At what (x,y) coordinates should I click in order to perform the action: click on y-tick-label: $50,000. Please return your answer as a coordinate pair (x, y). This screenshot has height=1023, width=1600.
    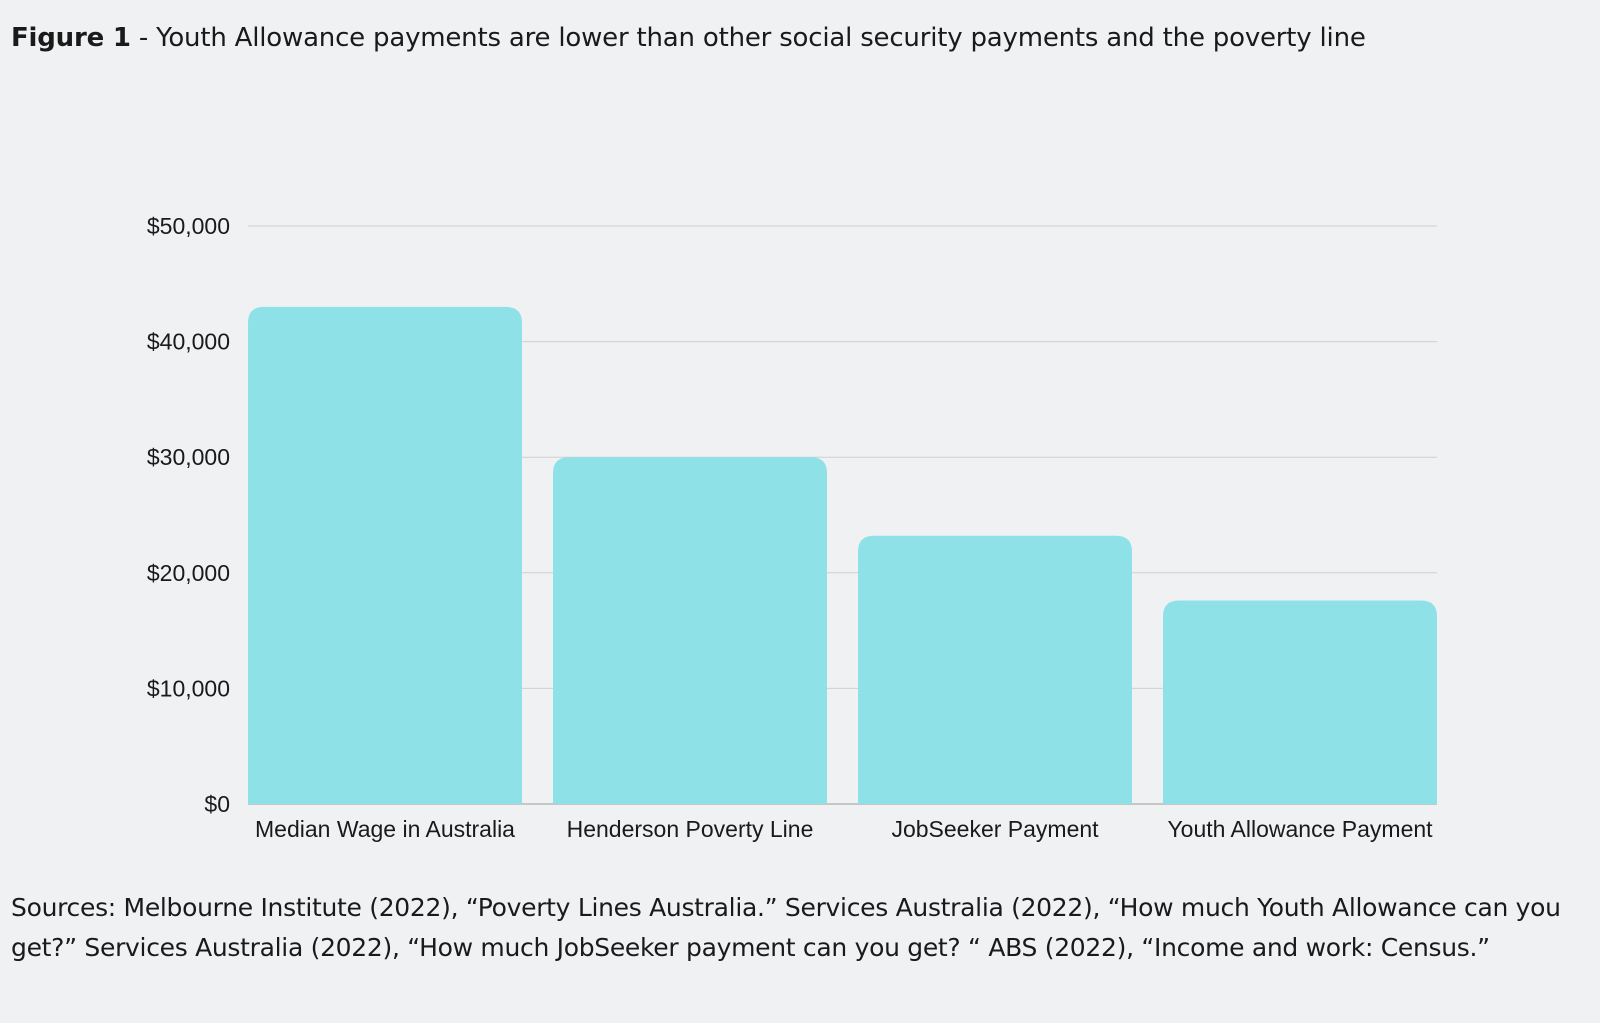
    Looking at the image, I should click on (188, 226).